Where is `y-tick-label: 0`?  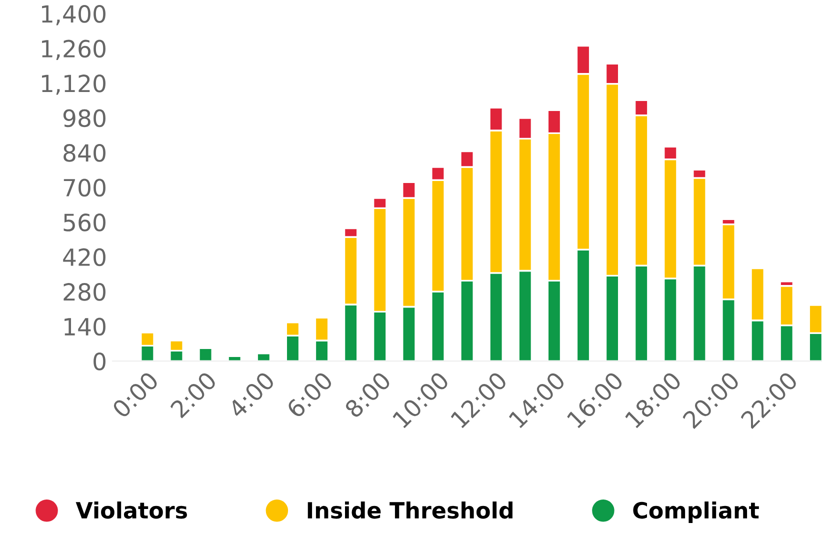 y-tick-label: 0 is located at coordinates (100, 361).